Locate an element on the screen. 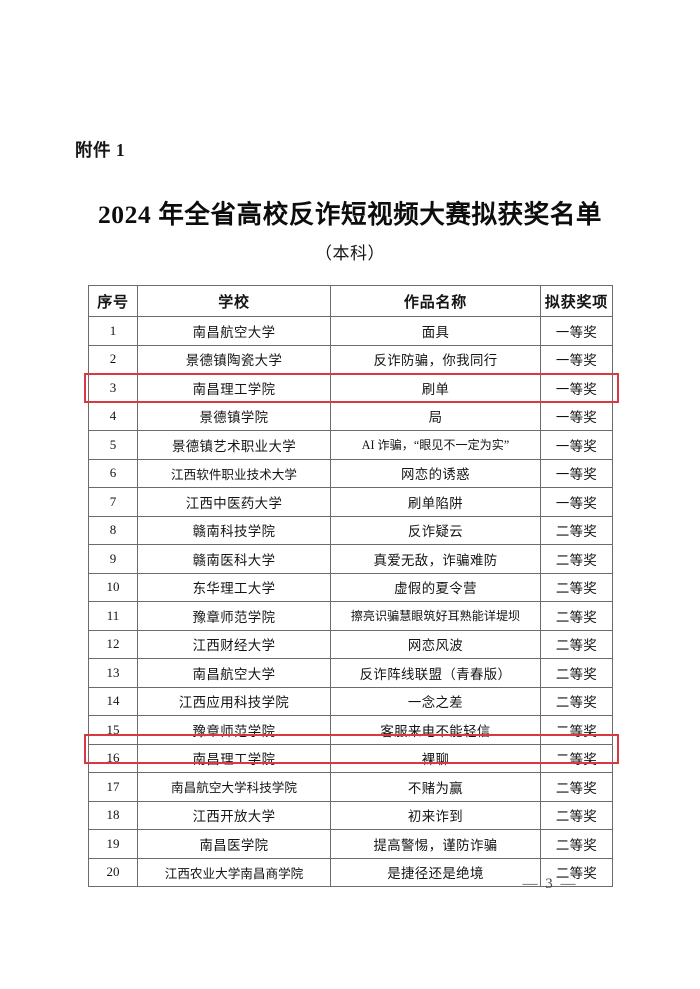 The image size is (700, 989). cell-school: 景德镇学院 is located at coordinates (234, 416).